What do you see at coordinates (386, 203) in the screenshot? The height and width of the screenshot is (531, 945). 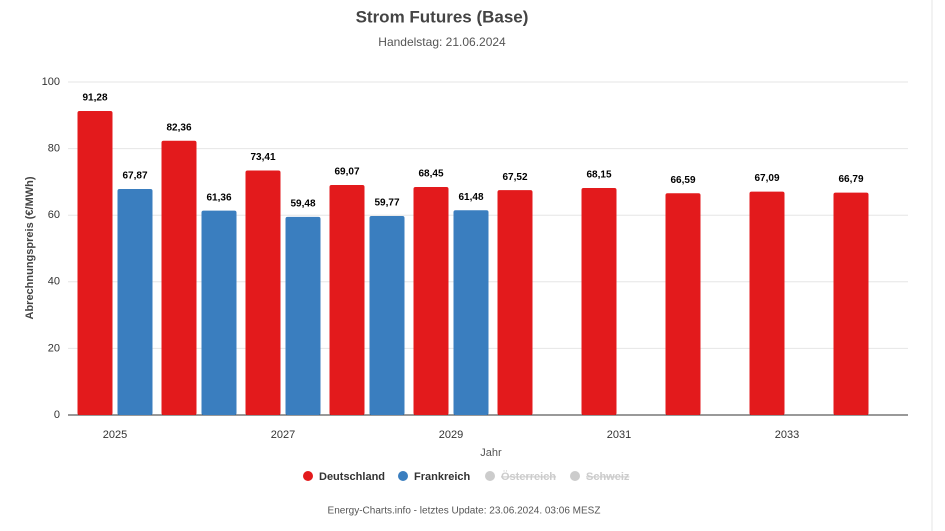 I see `value-label: 59,77` at bounding box center [386, 203].